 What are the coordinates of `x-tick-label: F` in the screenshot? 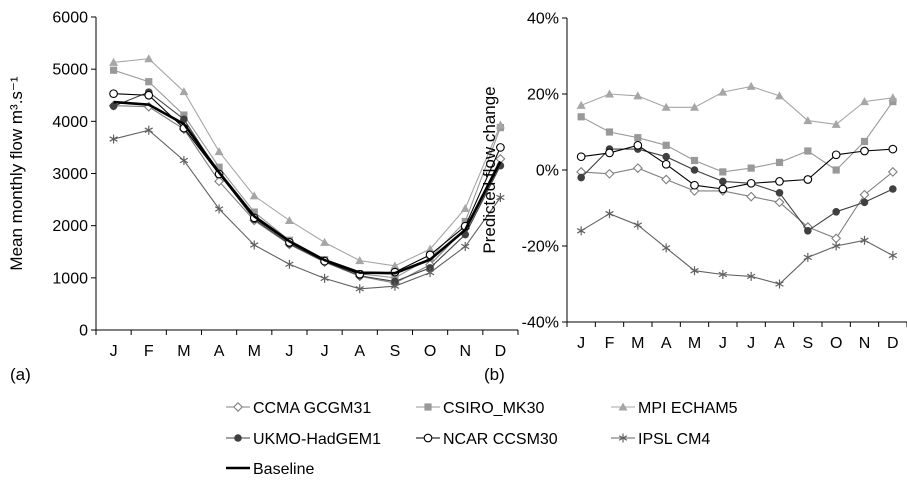 It's located at (149, 351).